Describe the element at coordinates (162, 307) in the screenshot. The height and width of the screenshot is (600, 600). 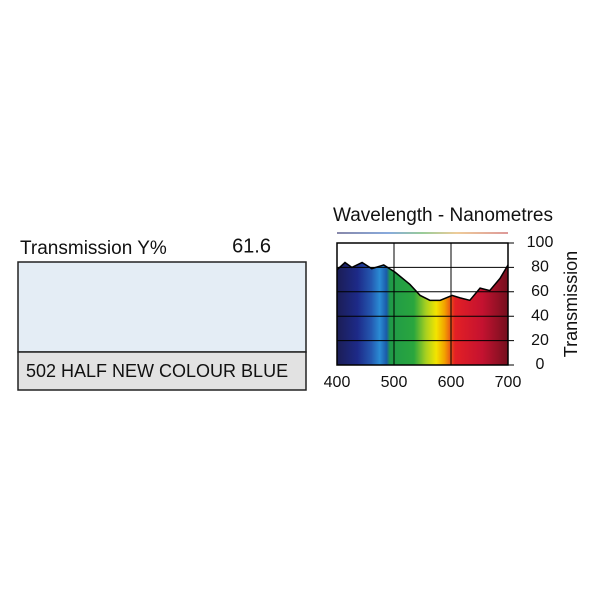
I see `color-swatch` at that location.